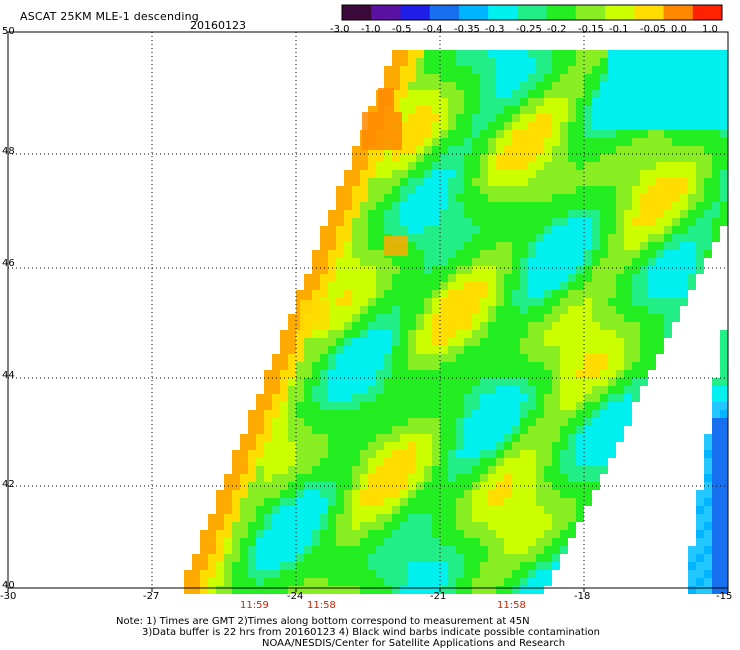  I want to click on lon-label-minus18: -18, so click(582, 596).